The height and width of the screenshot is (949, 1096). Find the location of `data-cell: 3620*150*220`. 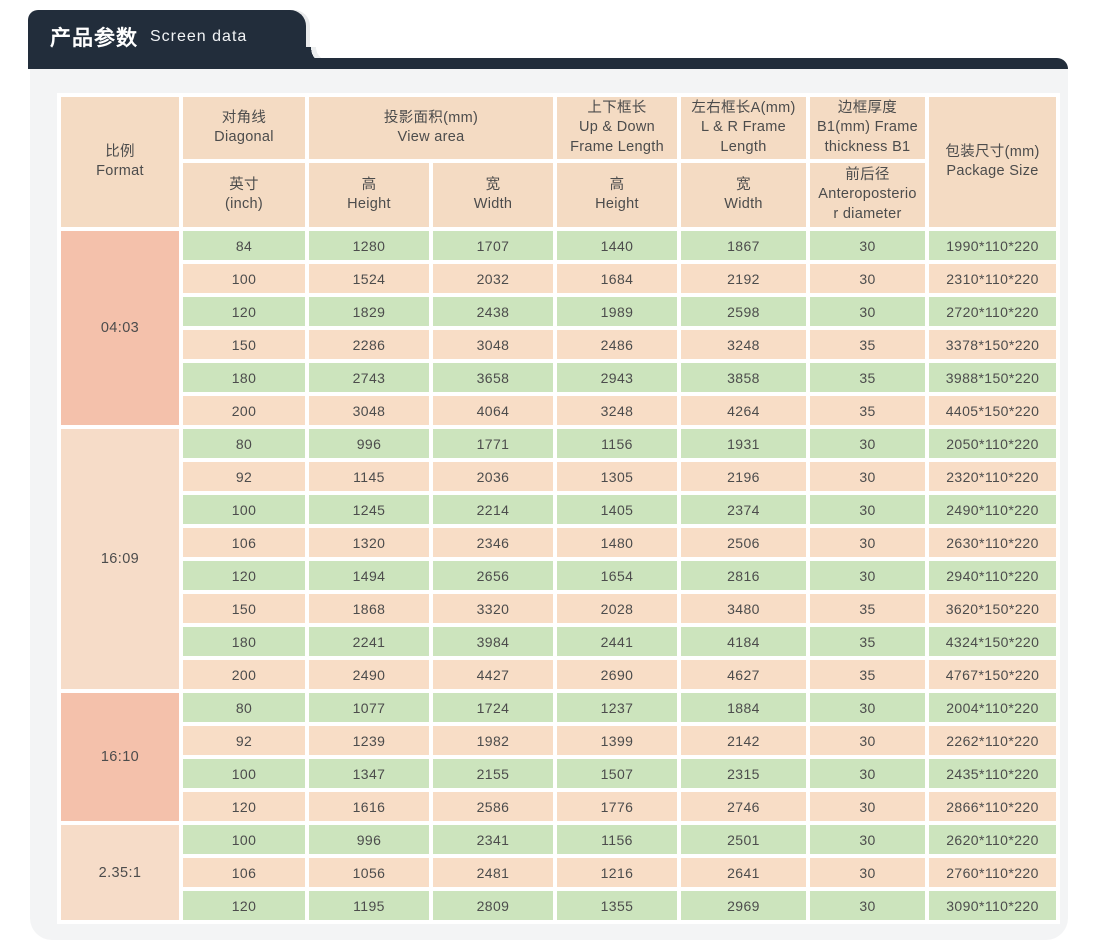

data-cell: 3620*150*220 is located at coordinates (992, 608).